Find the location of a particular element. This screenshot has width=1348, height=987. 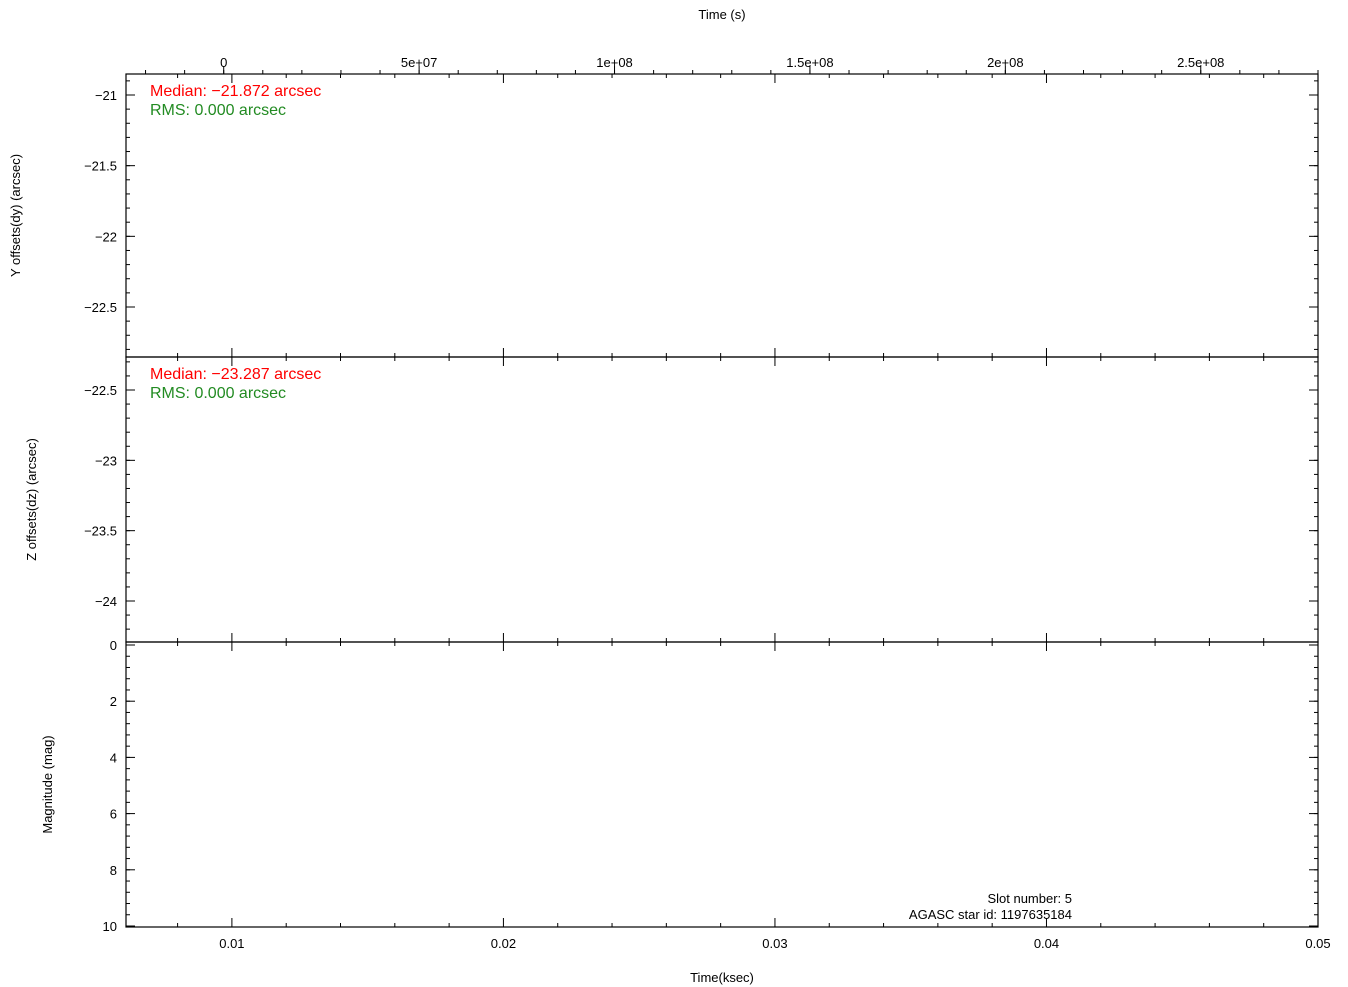

x-tick-label: 0.03 is located at coordinates (774, 943).